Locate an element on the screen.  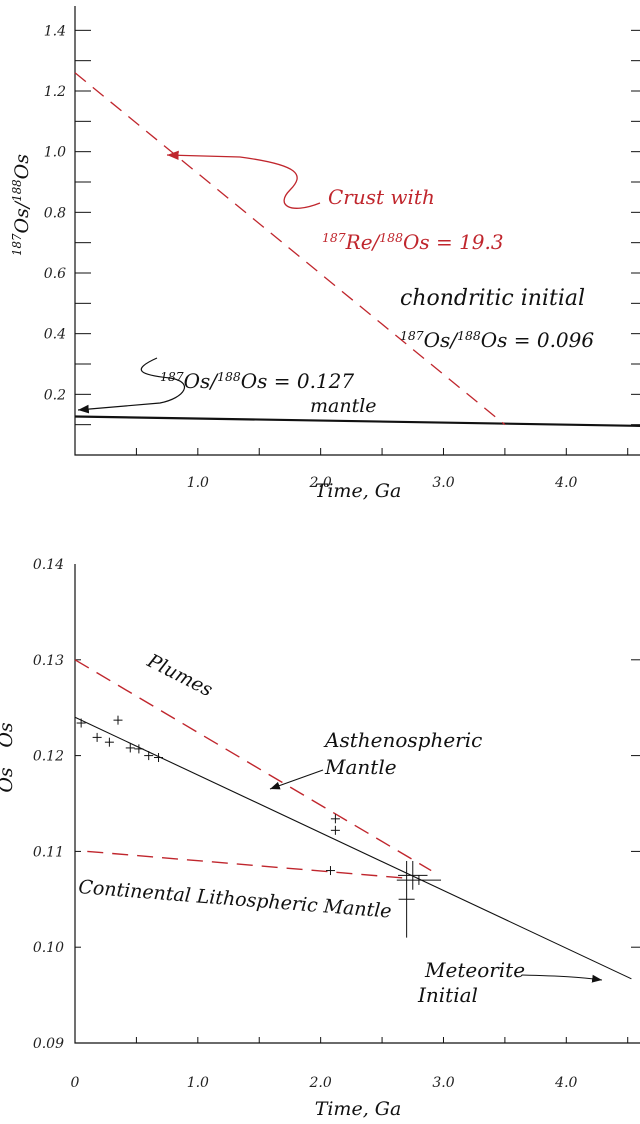
bottom-x-tick-label: 3.0 is located at coordinates (443, 1083).